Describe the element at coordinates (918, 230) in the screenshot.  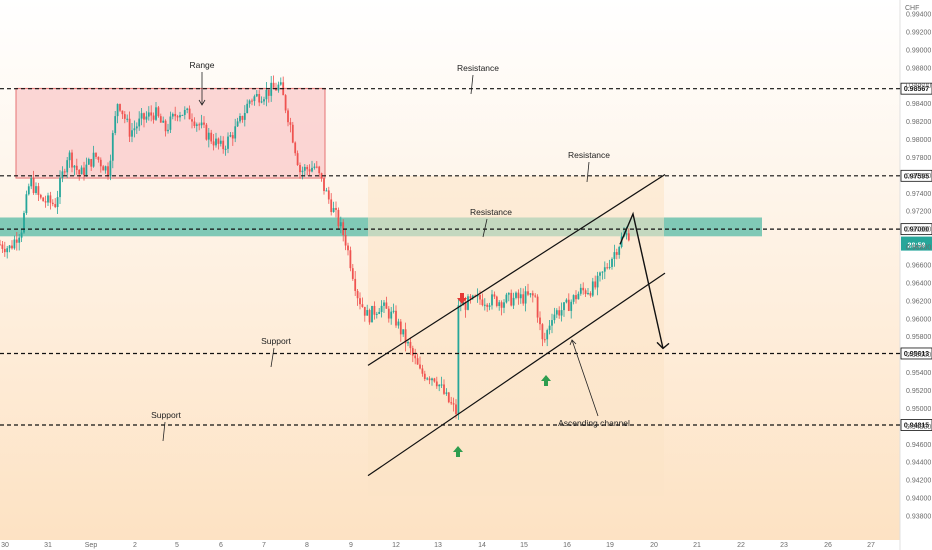
I see `y-tick-label: 0.97000` at that location.